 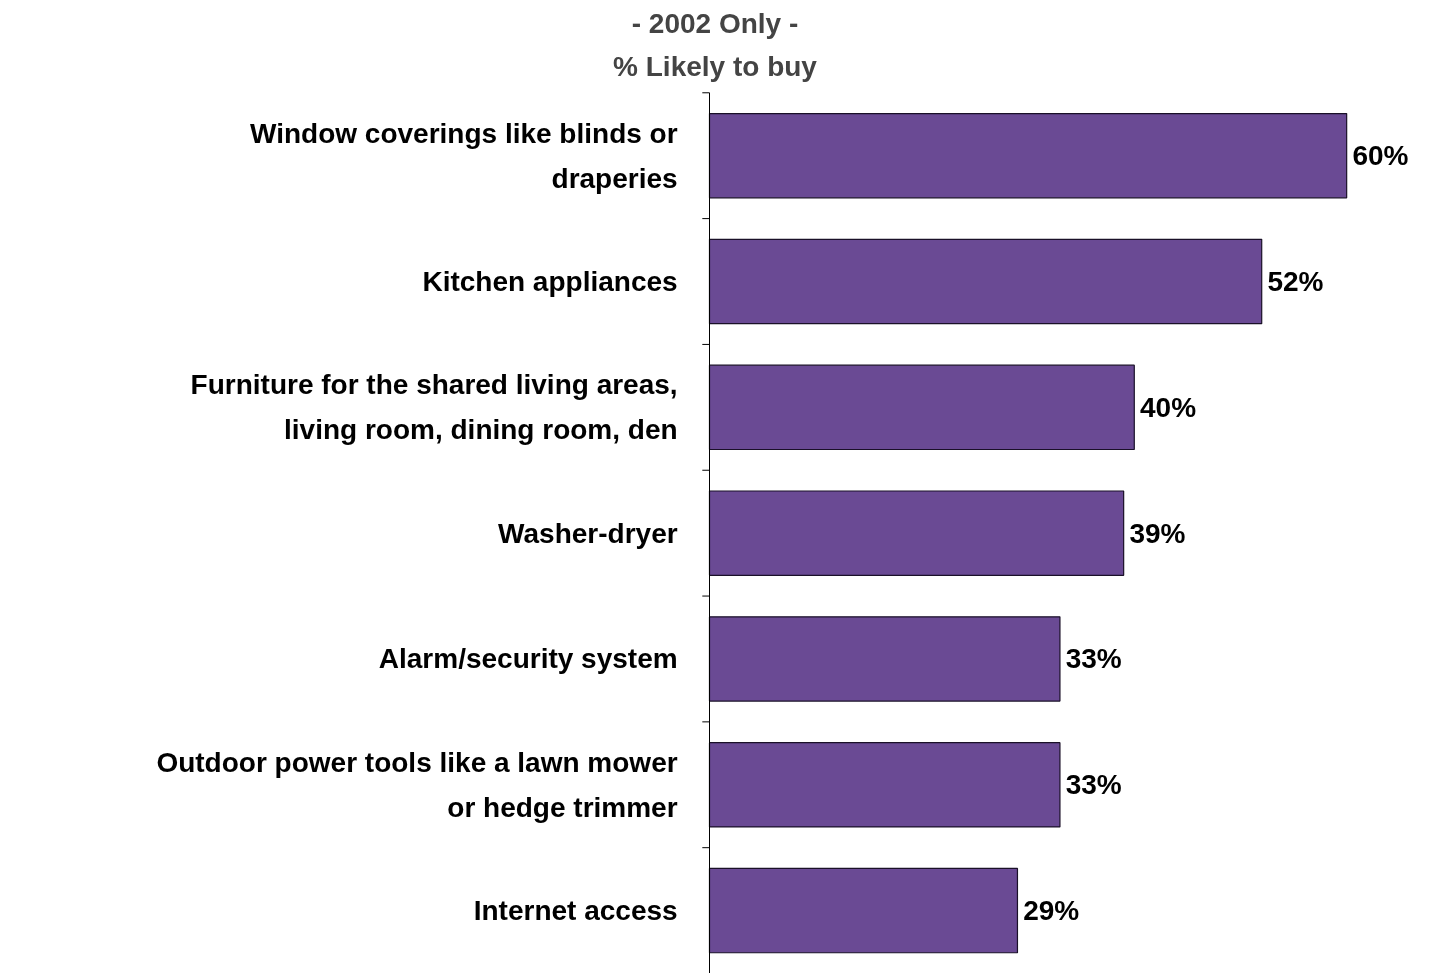 What do you see at coordinates (1380, 156) in the screenshot?
I see `data-label: 60%` at bounding box center [1380, 156].